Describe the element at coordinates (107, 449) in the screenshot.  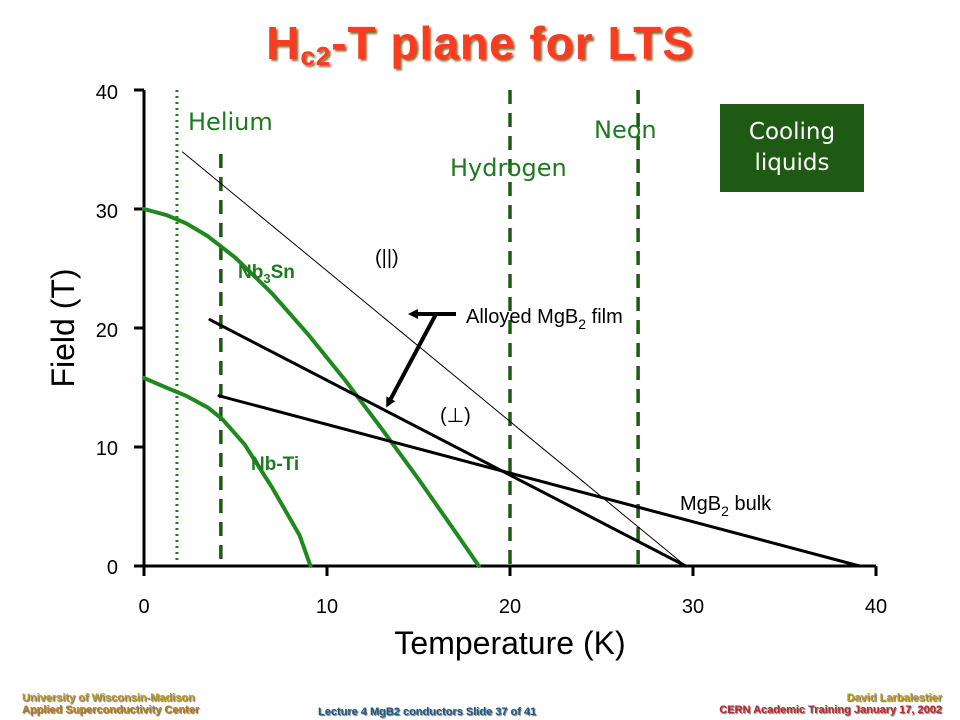
I see `y-tick-10: 10` at that location.